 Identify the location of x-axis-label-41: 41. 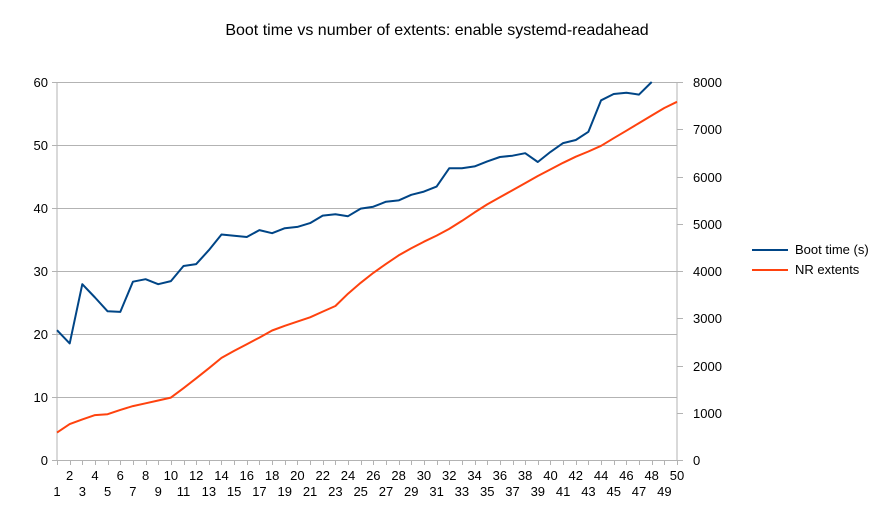
(563, 491).